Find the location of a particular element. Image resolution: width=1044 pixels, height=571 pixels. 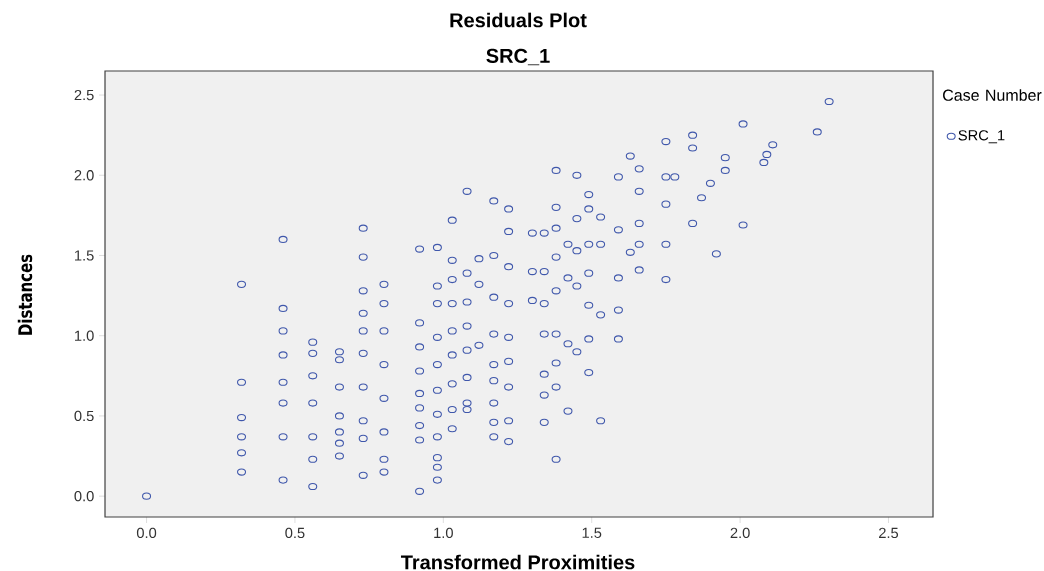

x-tick-label: 0.0 is located at coordinates (146, 533).